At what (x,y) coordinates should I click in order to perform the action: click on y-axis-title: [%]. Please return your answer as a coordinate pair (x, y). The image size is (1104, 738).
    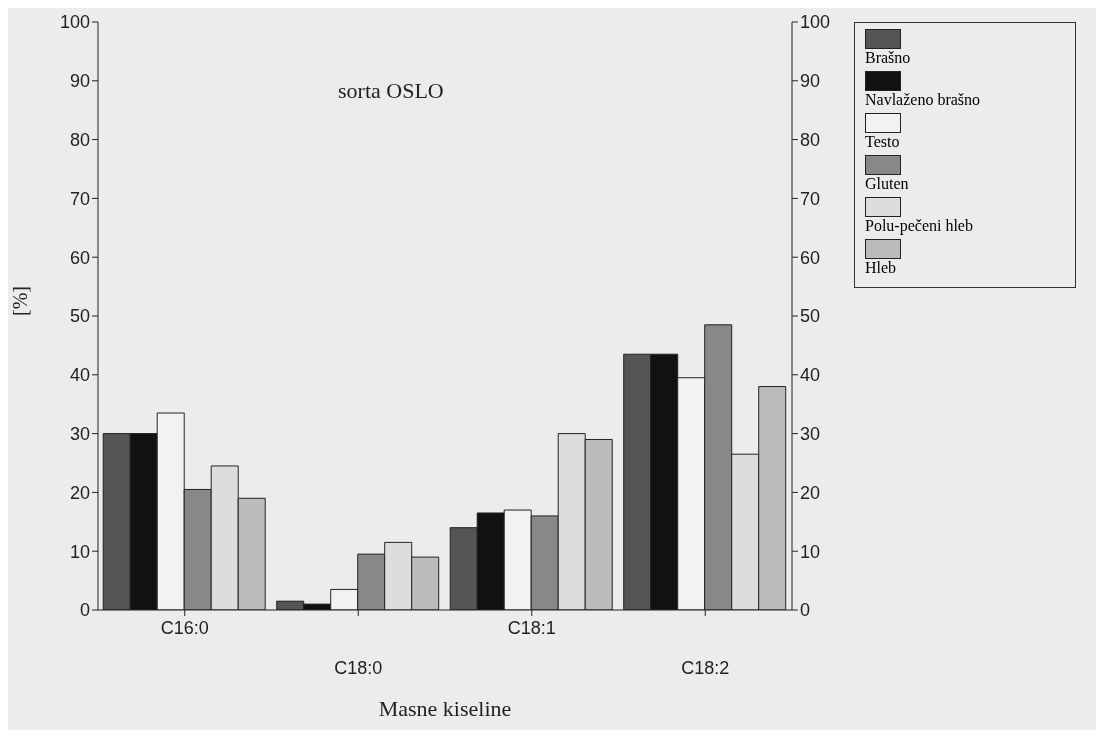
    Looking at the image, I should click on (20, 301).